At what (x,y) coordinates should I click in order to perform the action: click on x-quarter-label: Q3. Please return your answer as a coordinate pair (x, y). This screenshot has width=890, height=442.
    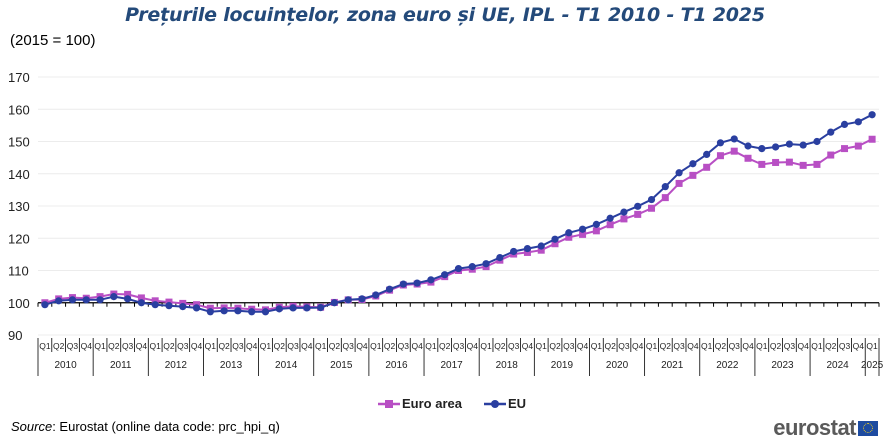
    Looking at the image, I should click on (514, 346).